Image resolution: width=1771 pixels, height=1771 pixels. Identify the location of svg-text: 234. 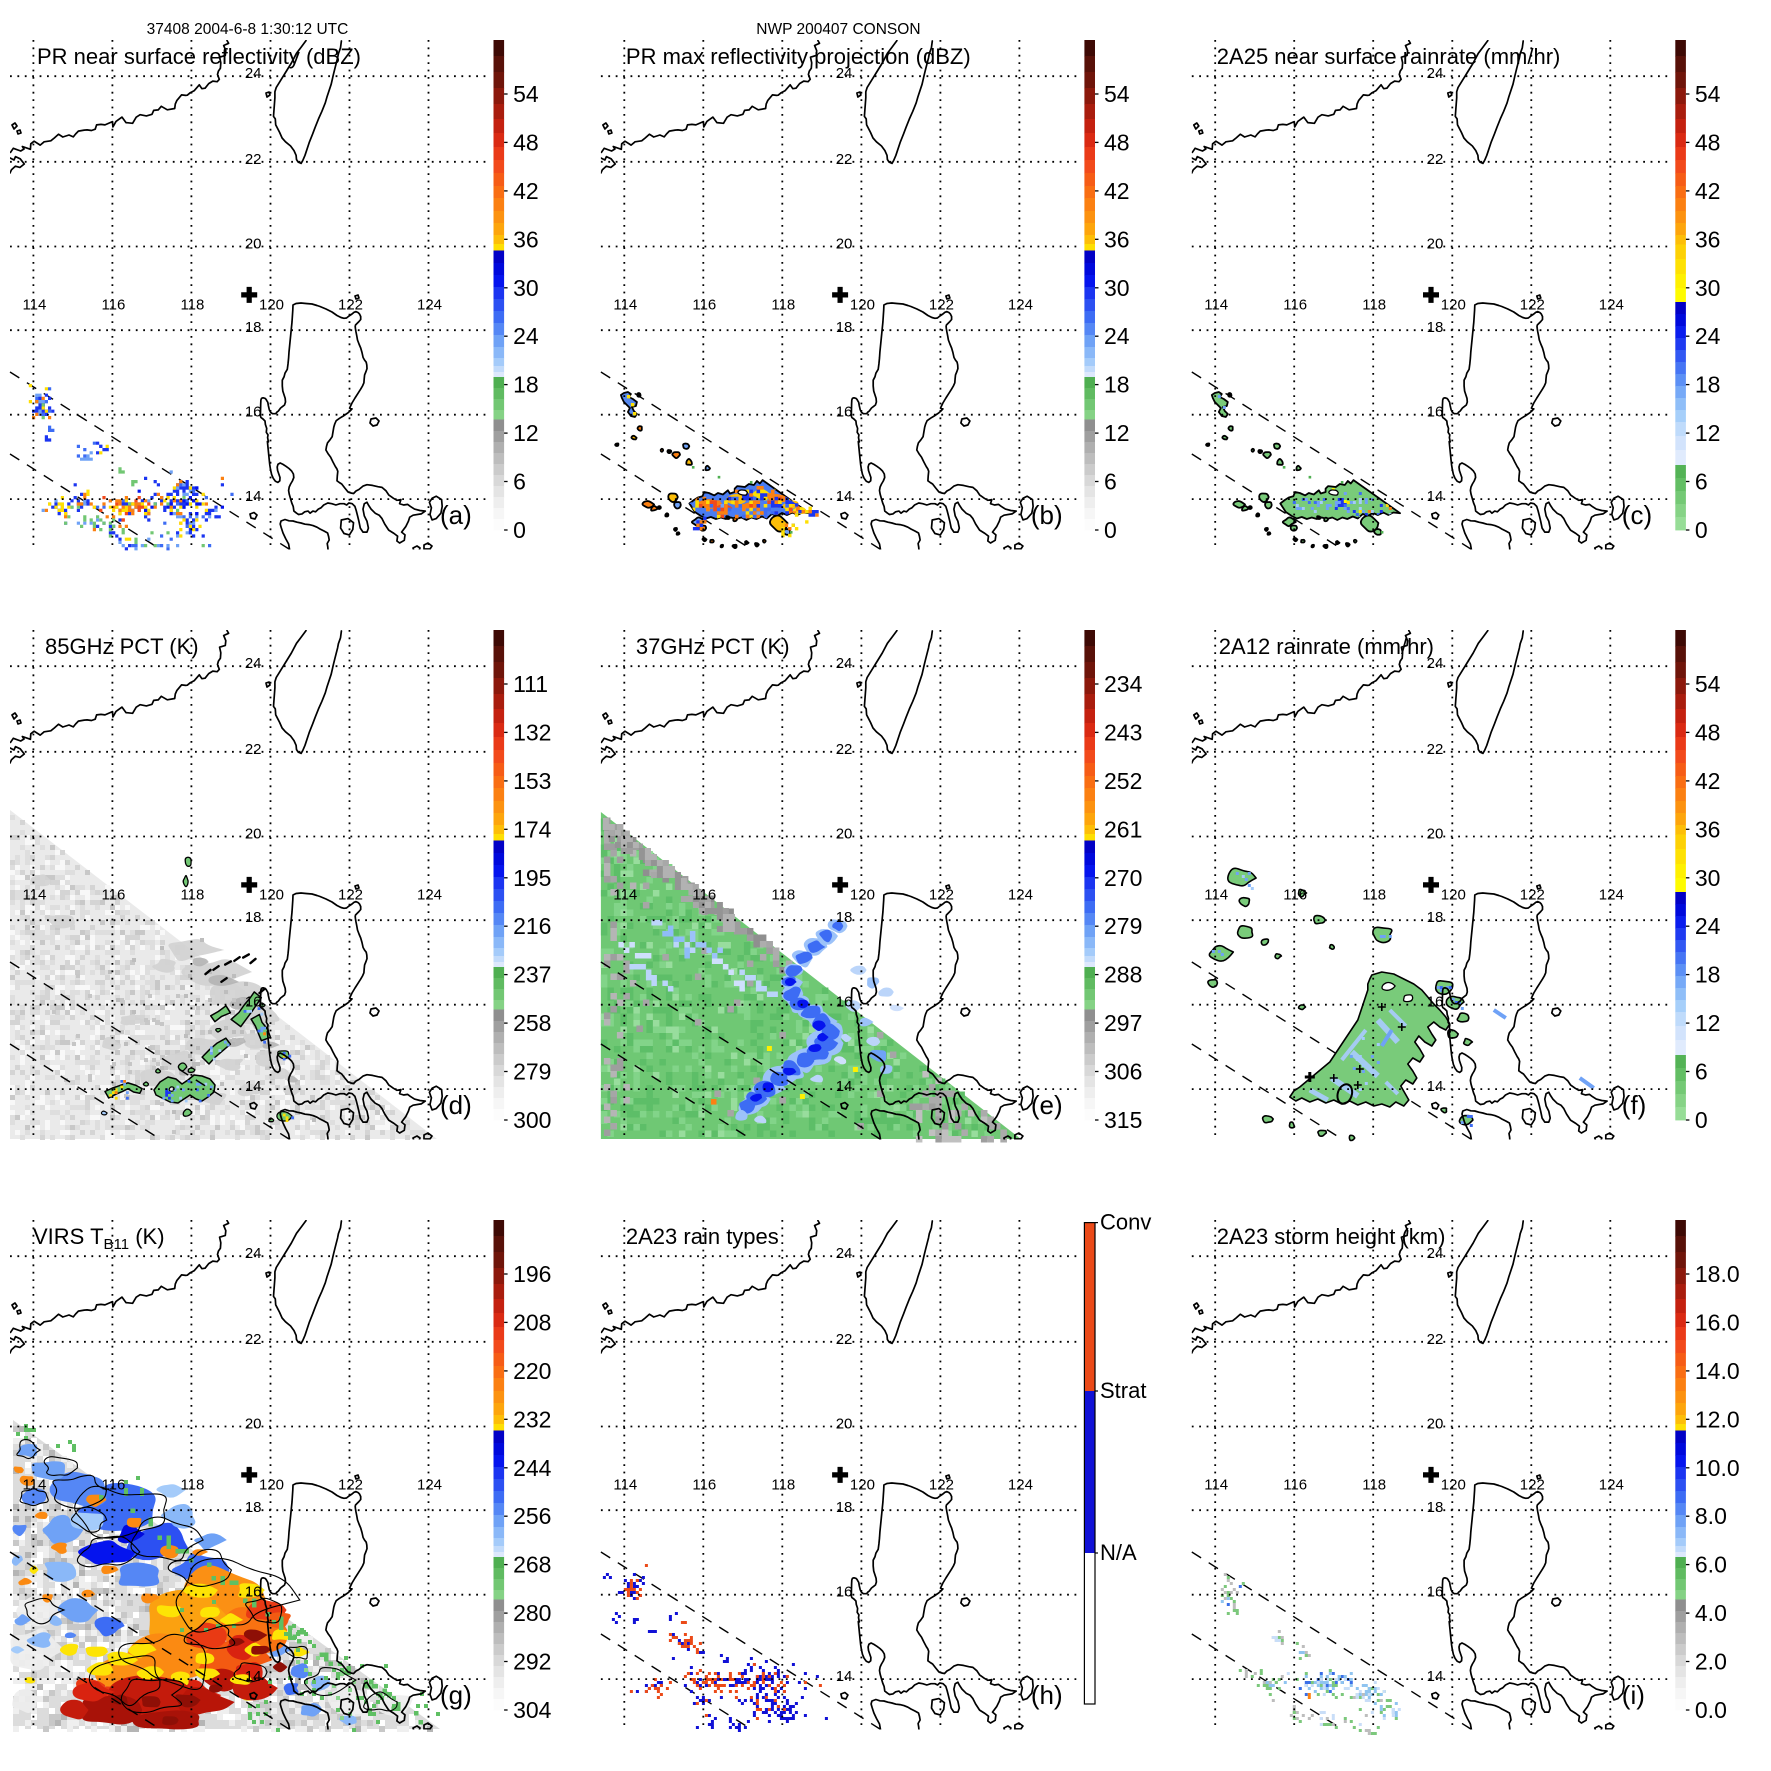
(1123, 684).